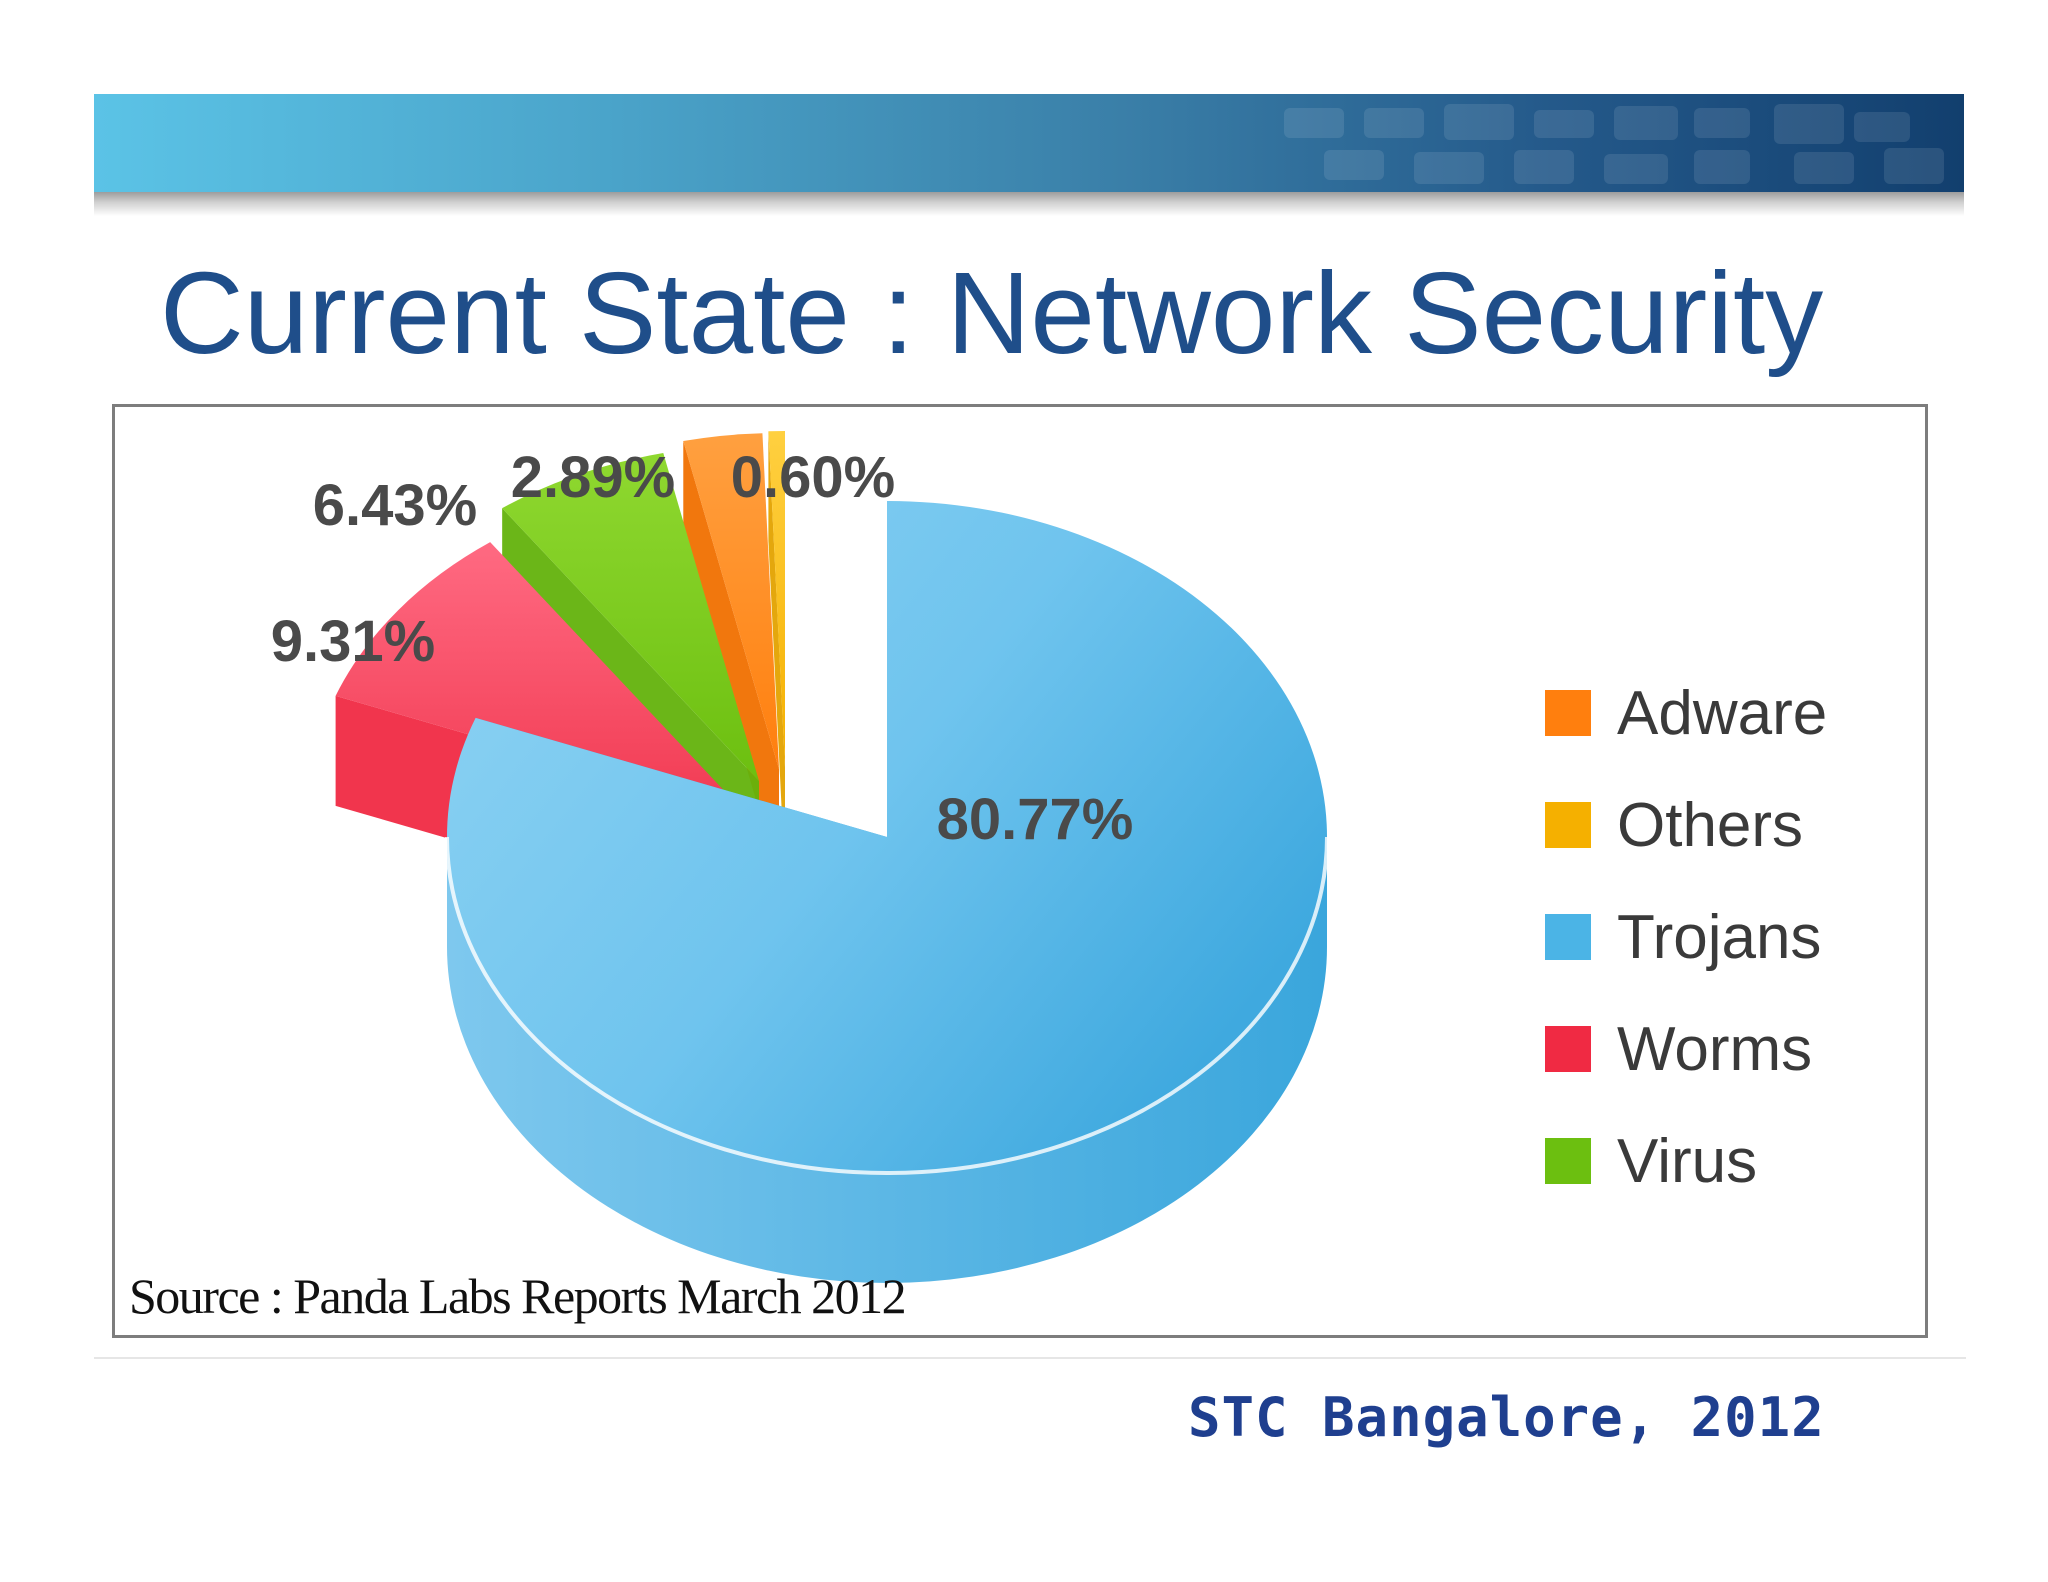 Image resolution: width=2048 pixels, height=1582 pixels. I want to click on pie-slice-wall-others, so click(776, 654).